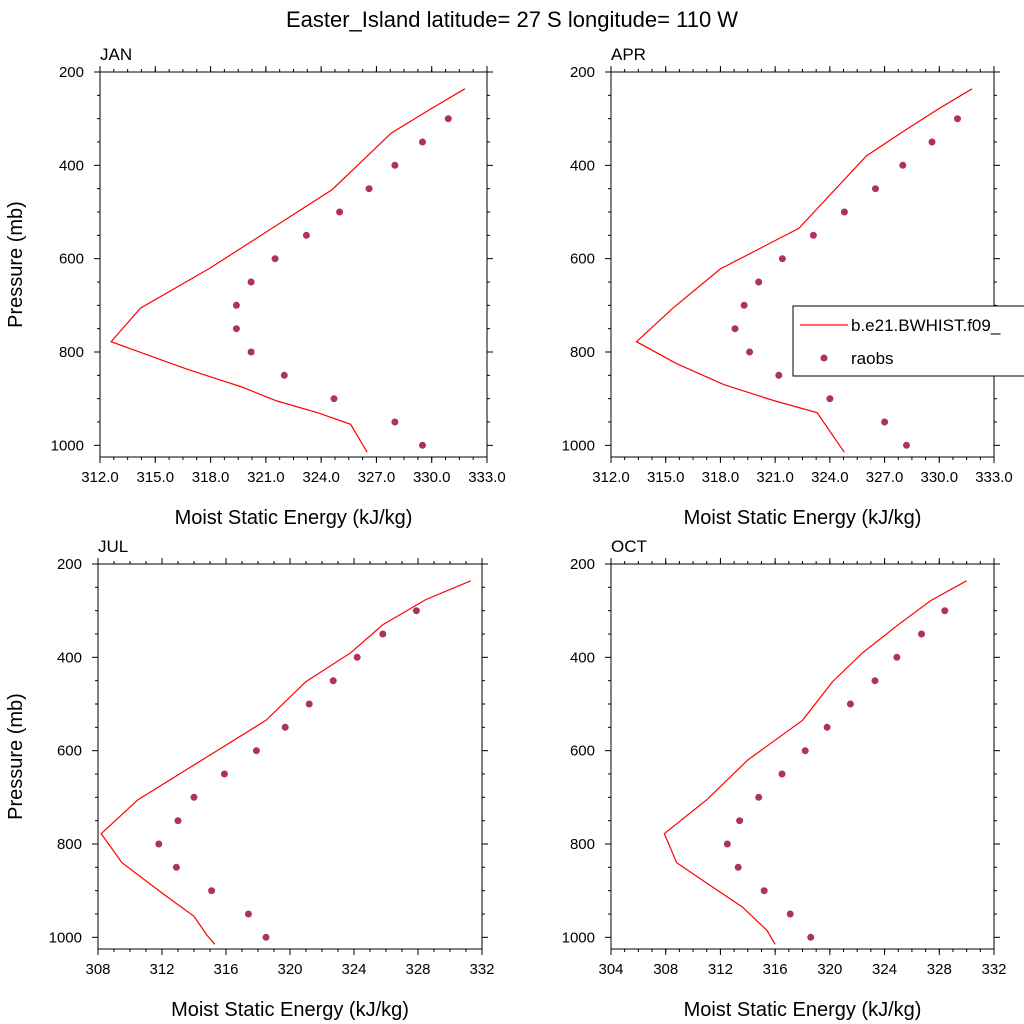 The height and width of the screenshot is (1024, 1024). I want to click on panel-label: OCT, so click(629, 546).